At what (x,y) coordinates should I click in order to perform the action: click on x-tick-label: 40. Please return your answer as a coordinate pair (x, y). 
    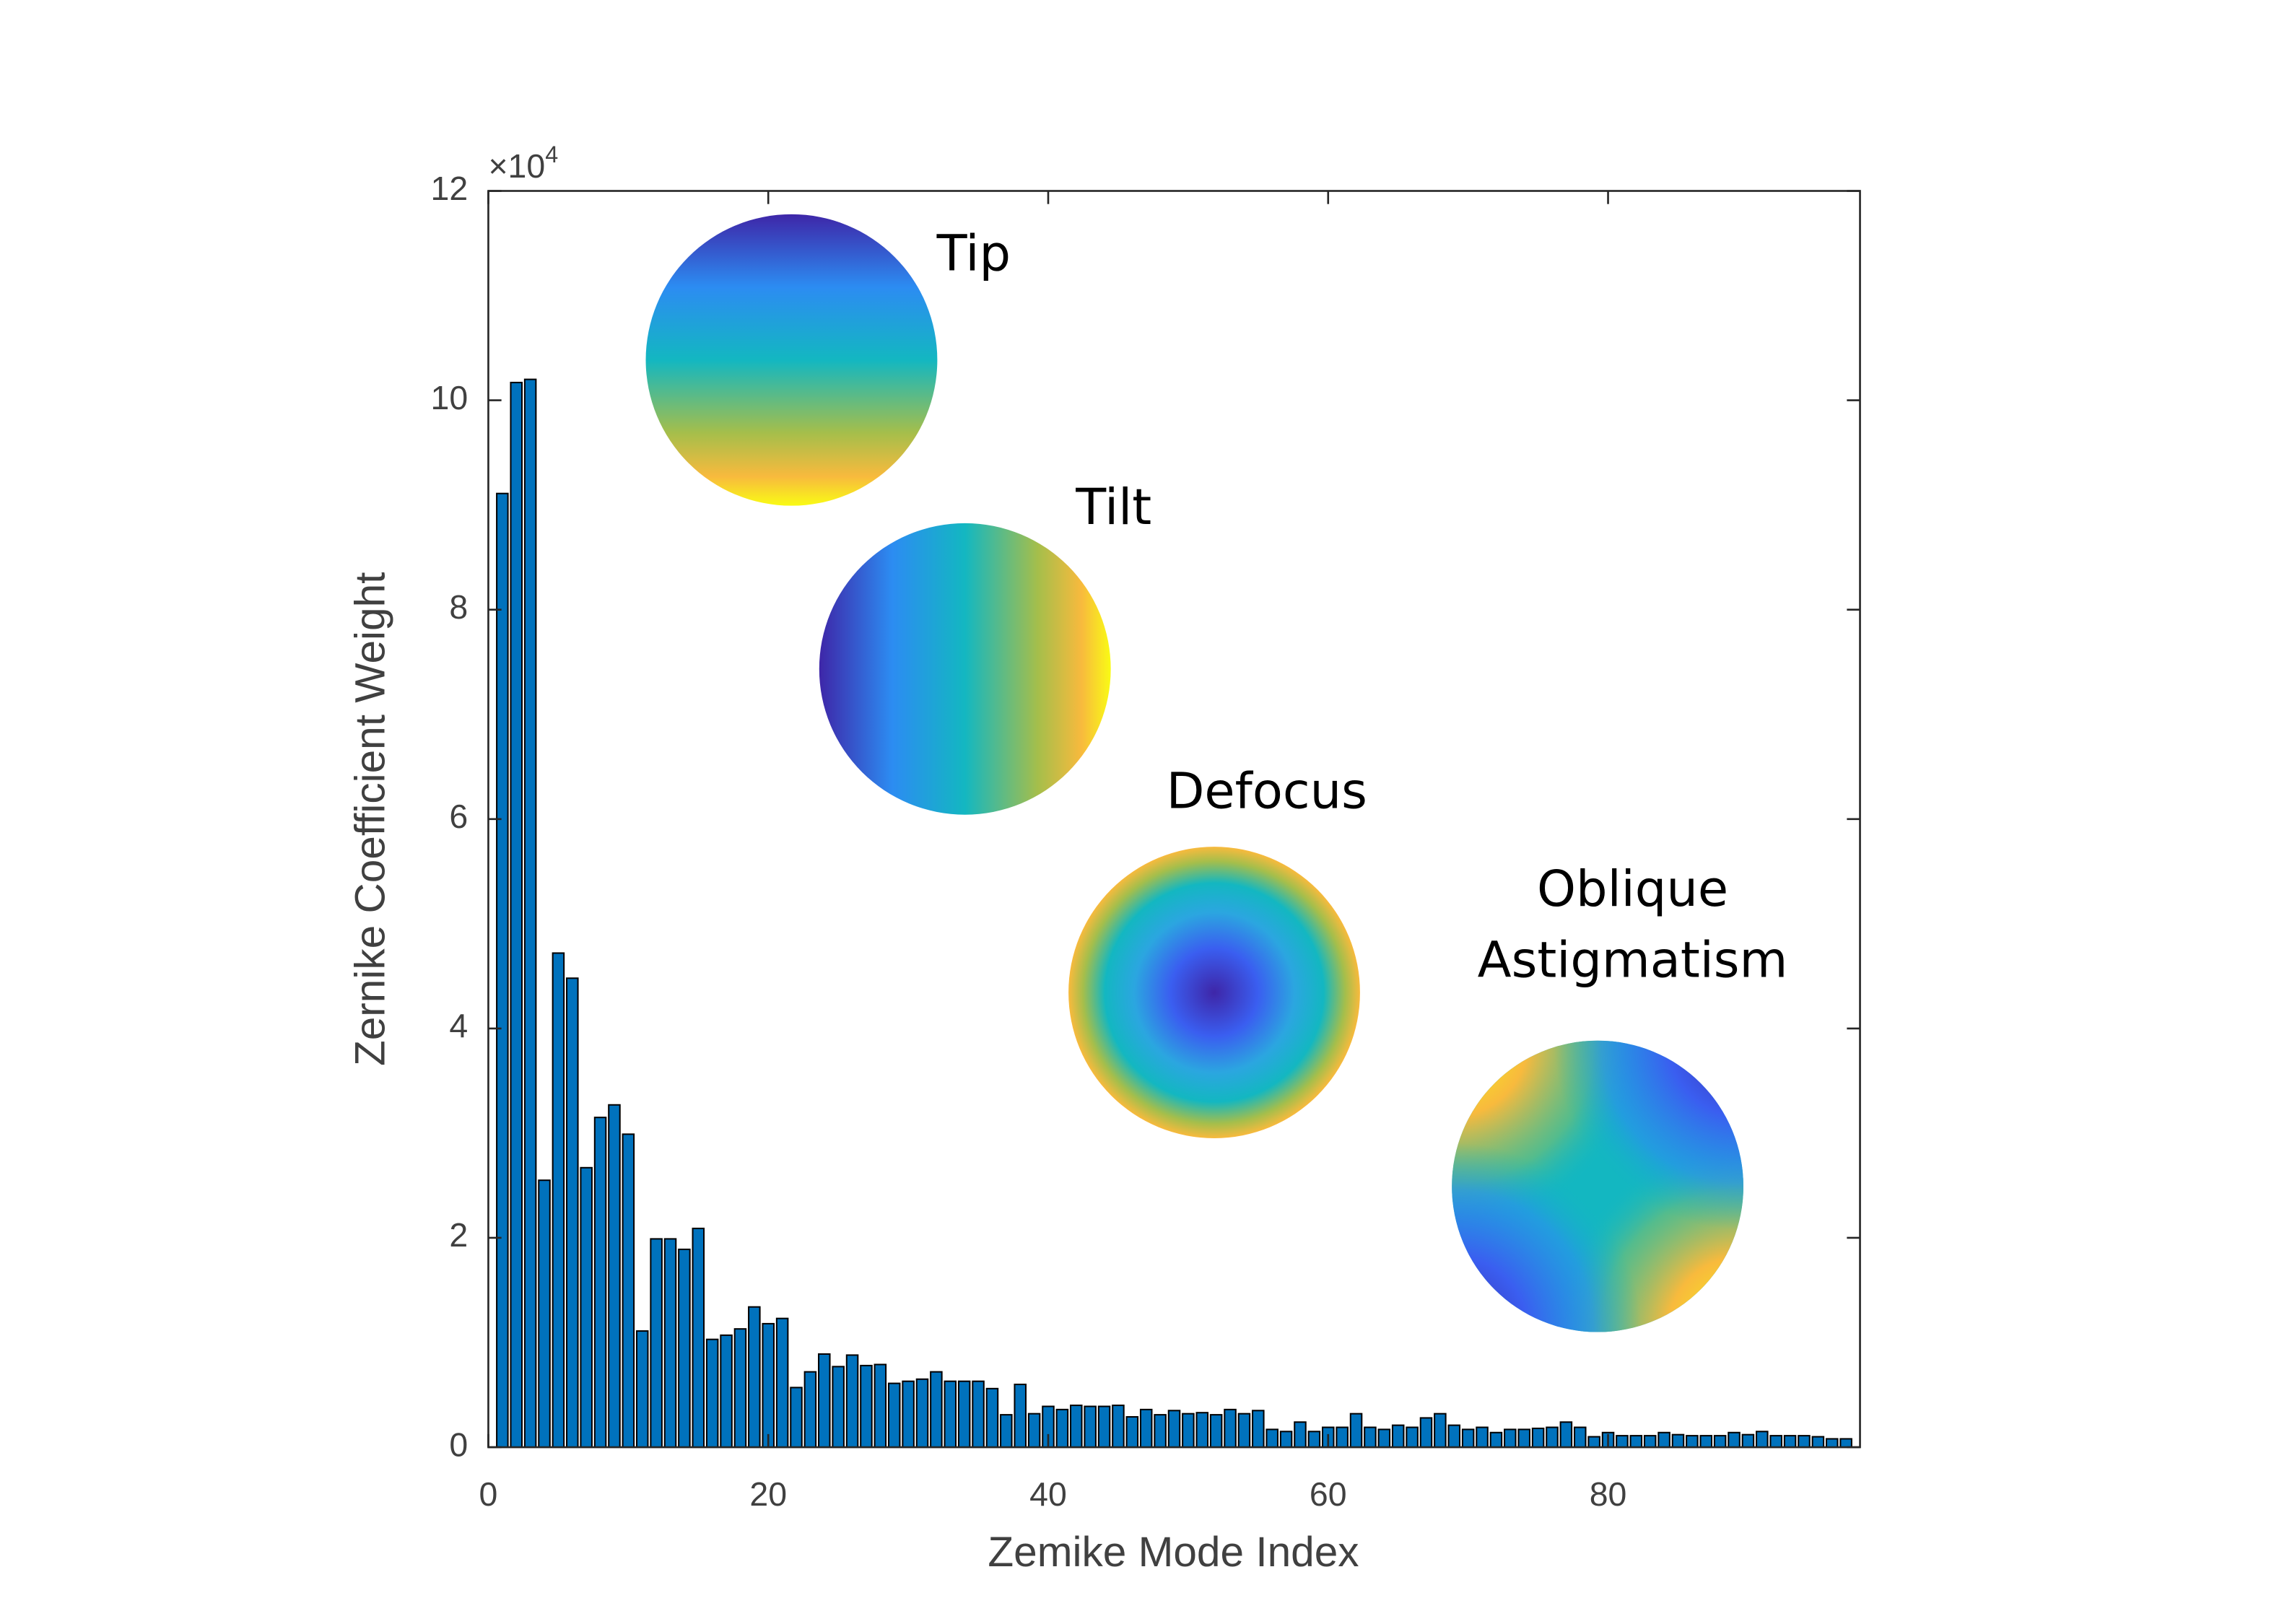
    Looking at the image, I should click on (1048, 1494).